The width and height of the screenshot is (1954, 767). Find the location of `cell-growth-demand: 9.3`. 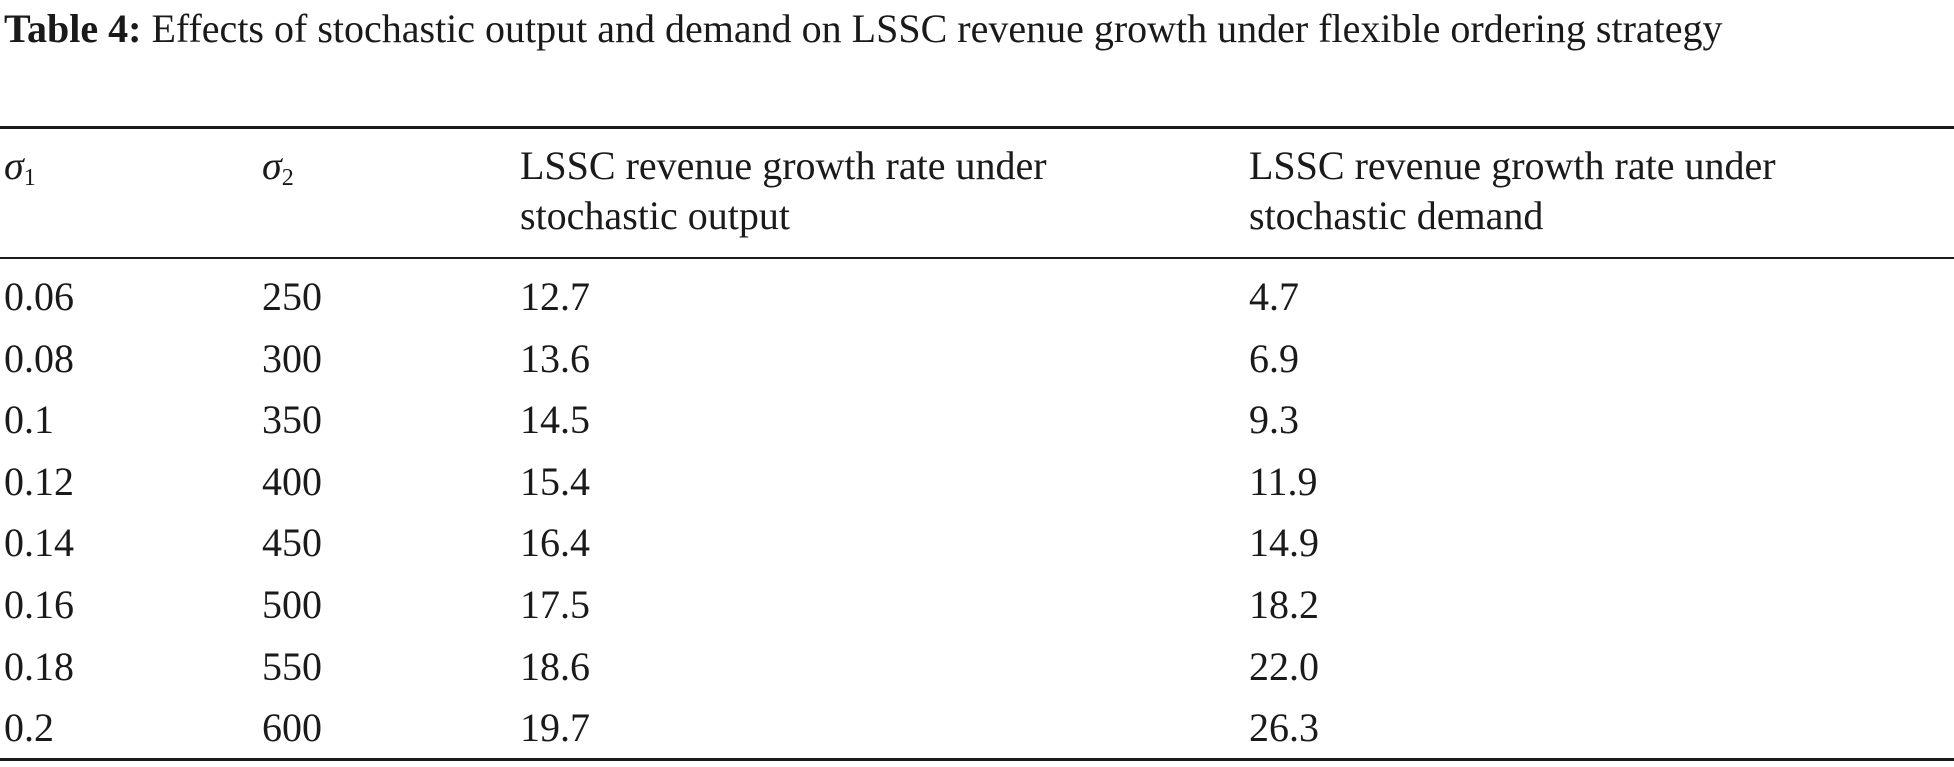

cell-growth-demand: 9.3 is located at coordinates (1274, 420).